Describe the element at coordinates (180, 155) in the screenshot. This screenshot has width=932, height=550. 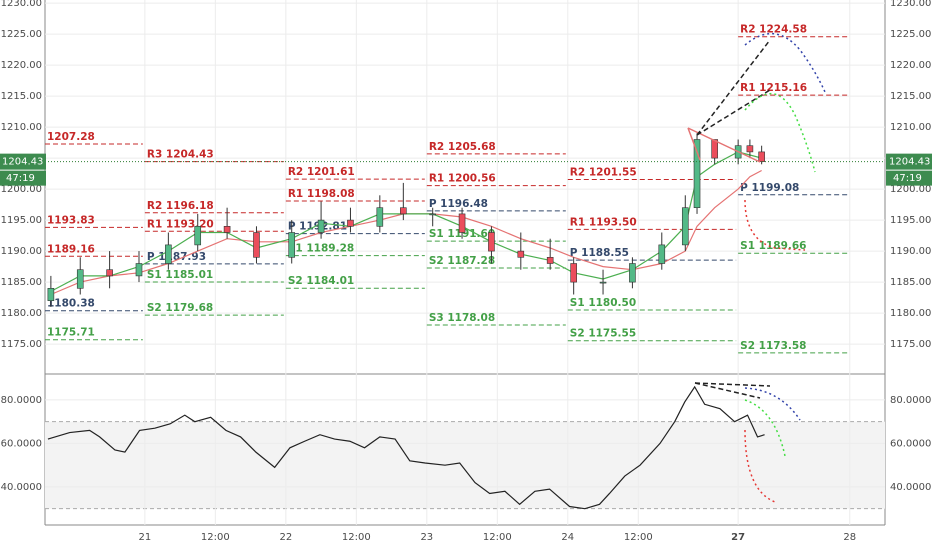
I see `pivot-label: R3 1204.43` at that location.